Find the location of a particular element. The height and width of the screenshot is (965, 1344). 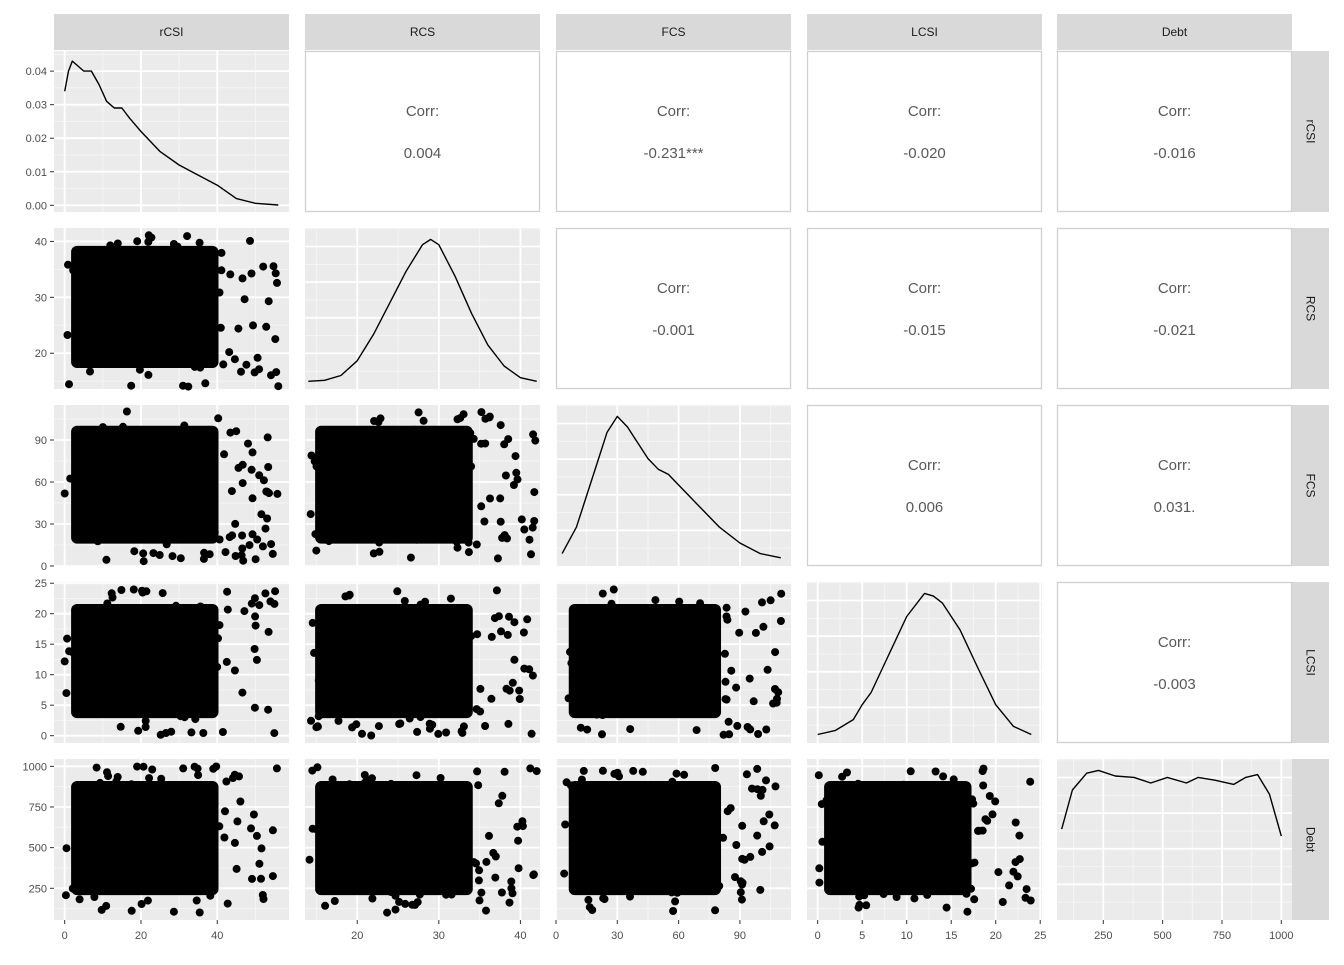

row-strip-debt: Debt is located at coordinates (1310, 839).